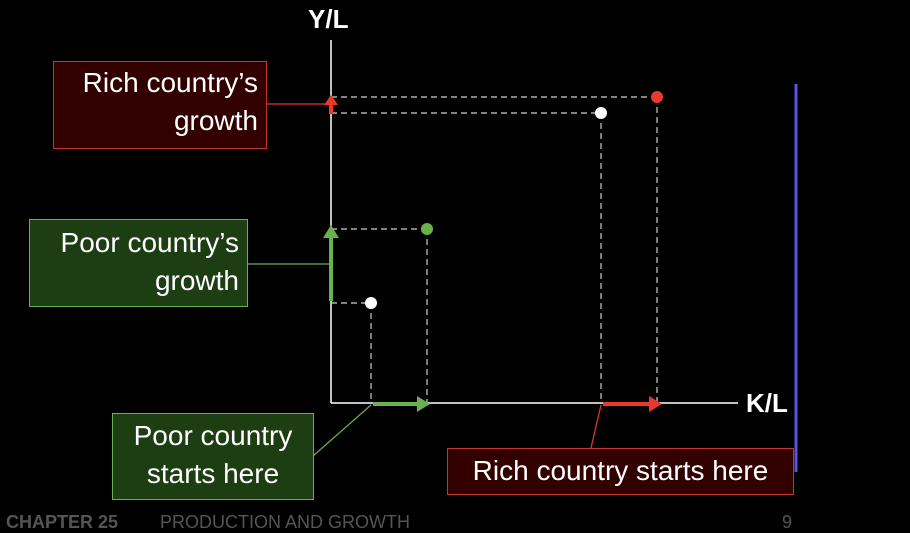  What do you see at coordinates (331, 263) in the screenshot?
I see `poor-growth-y-arrow` at bounding box center [331, 263].